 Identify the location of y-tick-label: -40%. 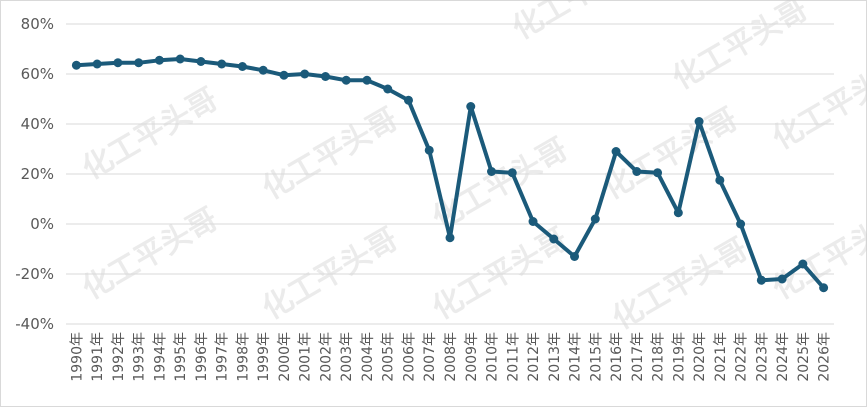
(34, 324).